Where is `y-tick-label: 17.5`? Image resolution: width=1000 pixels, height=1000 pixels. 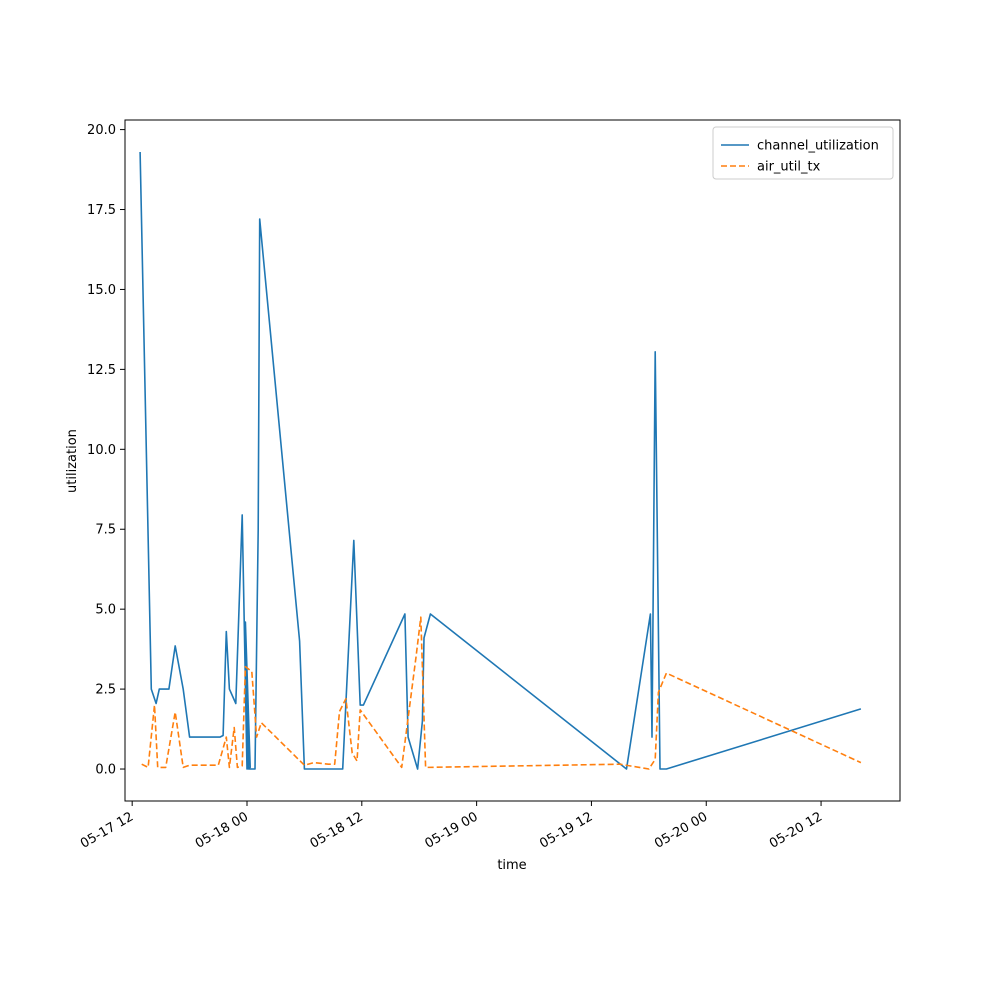
y-tick-label: 17.5 is located at coordinates (101, 210).